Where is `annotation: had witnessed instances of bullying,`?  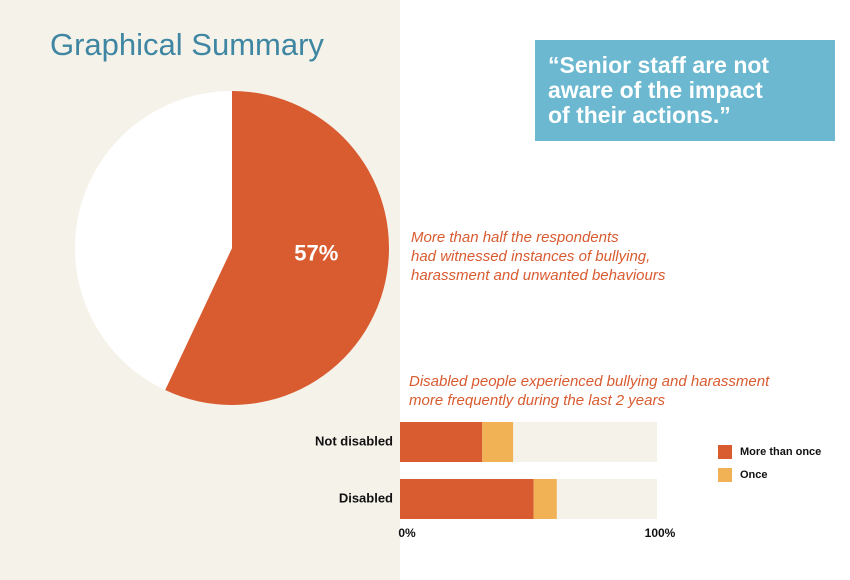
annotation: had witnessed instances of bullying, is located at coordinates (530, 256).